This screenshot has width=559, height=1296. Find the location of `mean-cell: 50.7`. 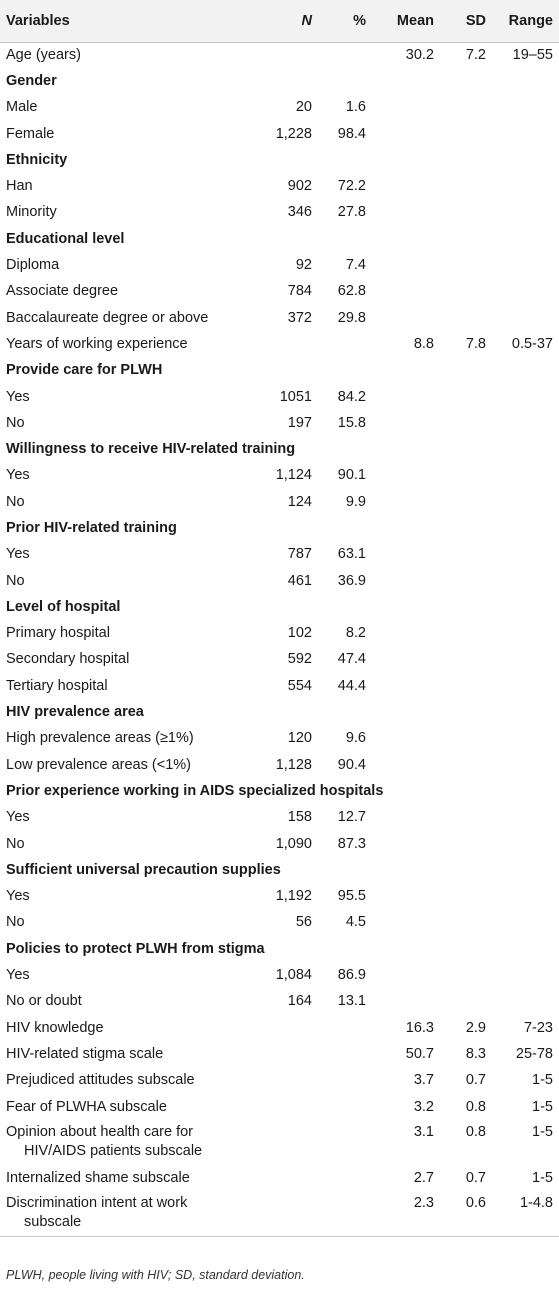

mean-cell: 50.7 is located at coordinates (419, 1053).